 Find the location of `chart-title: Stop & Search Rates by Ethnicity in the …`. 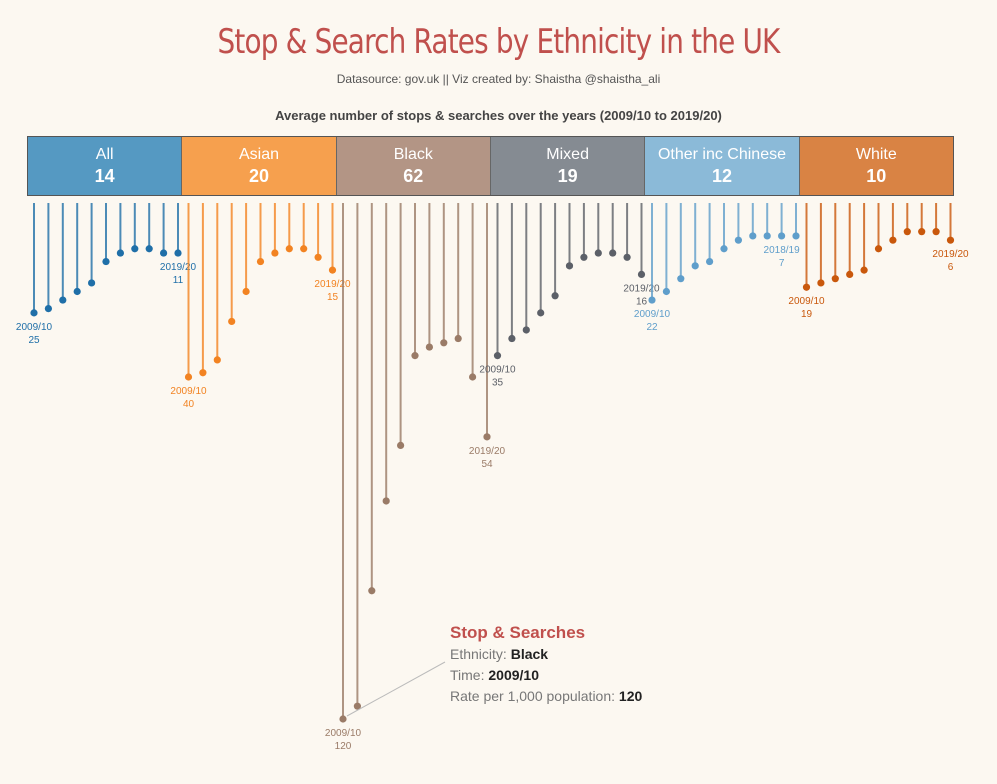

chart-title: Stop & Search Rates by Ethnicity in the … is located at coordinates (498, 42).